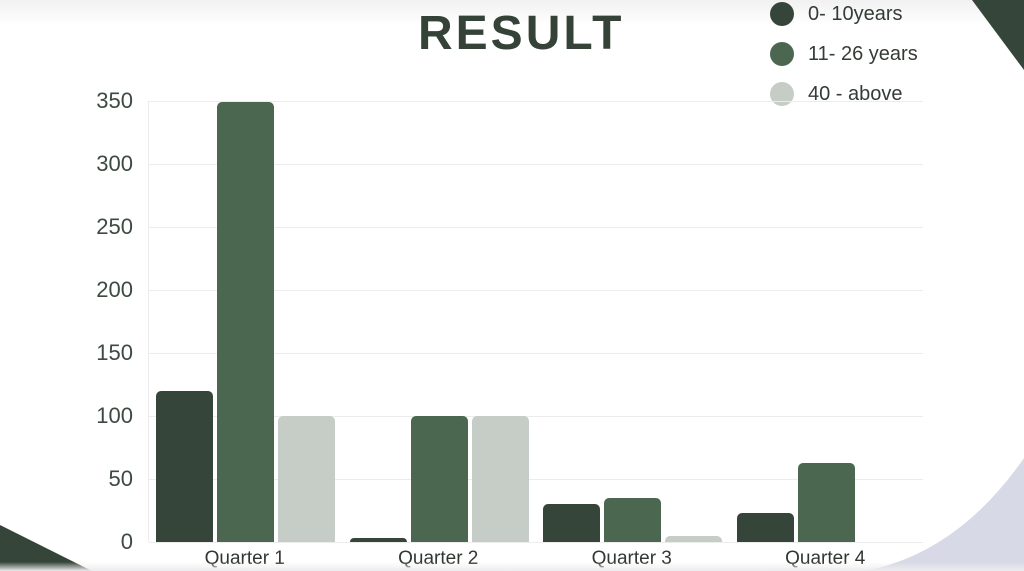 Image resolution: width=1024 pixels, height=571 pixels. Describe the element at coordinates (998, 35) in the screenshot. I see `top-right-wedge-shape` at that location.